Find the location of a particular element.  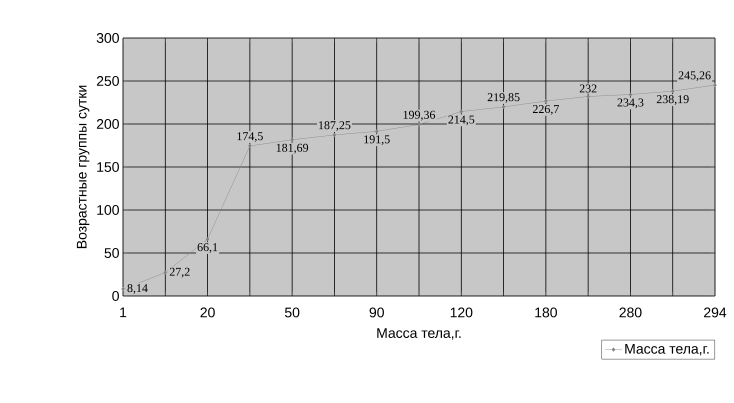

x-tick-label: 280 is located at coordinates (631, 313).